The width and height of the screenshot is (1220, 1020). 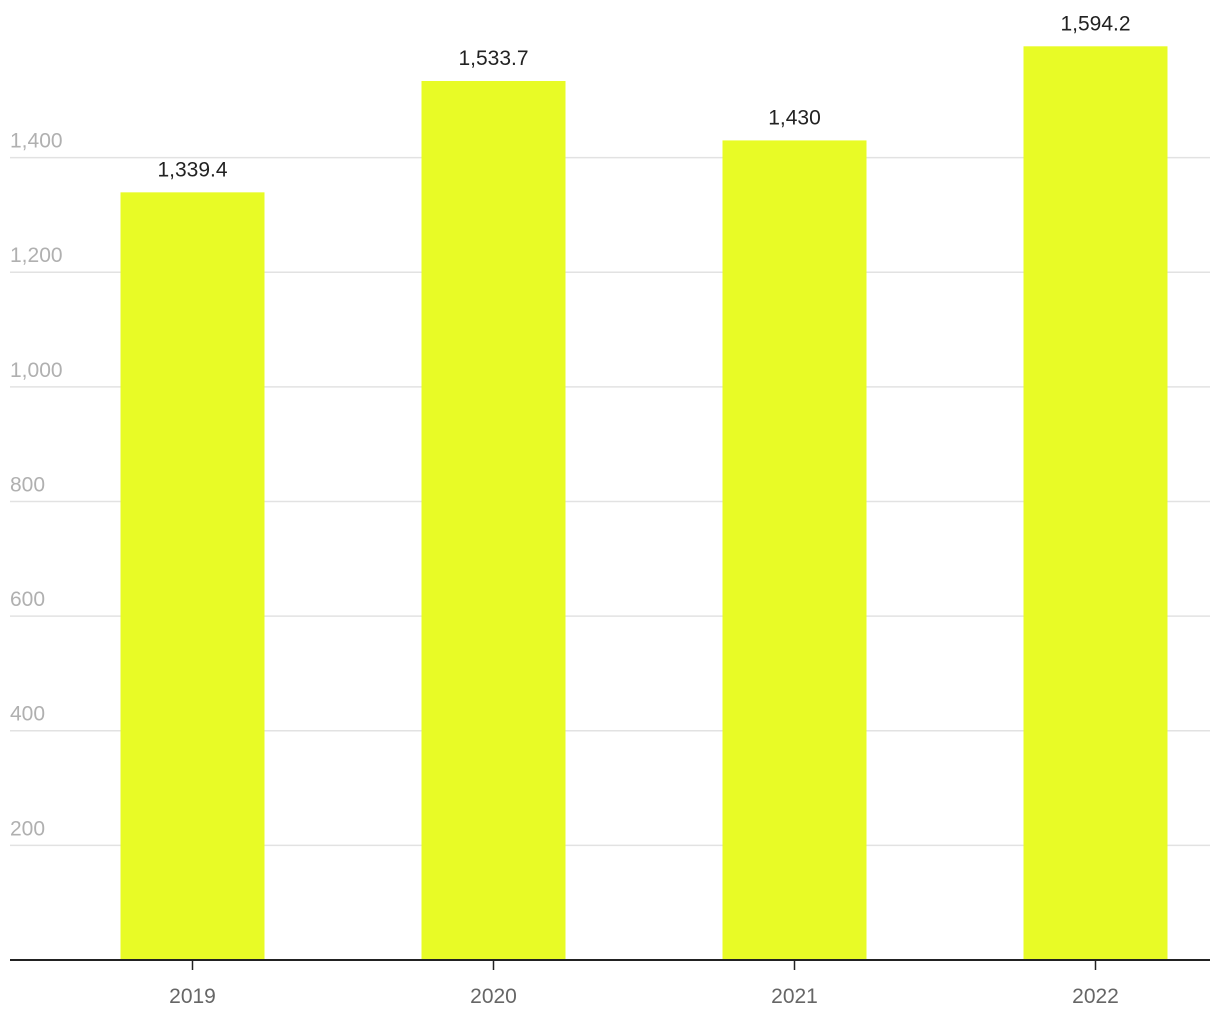 I want to click on y-tick-label: 200, so click(x=27, y=828).